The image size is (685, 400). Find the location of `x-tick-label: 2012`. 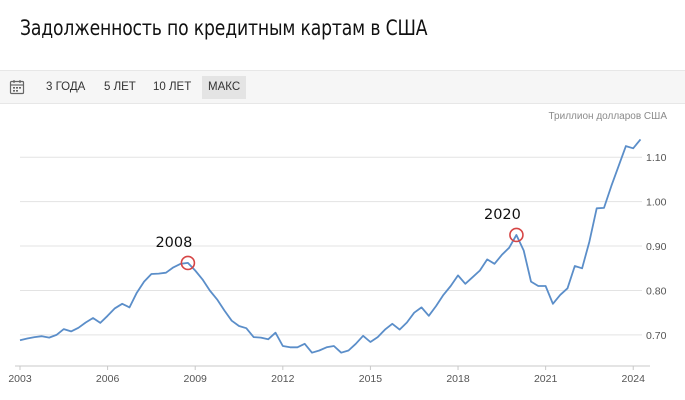

x-tick-label: 2012 is located at coordinates (283, 379).